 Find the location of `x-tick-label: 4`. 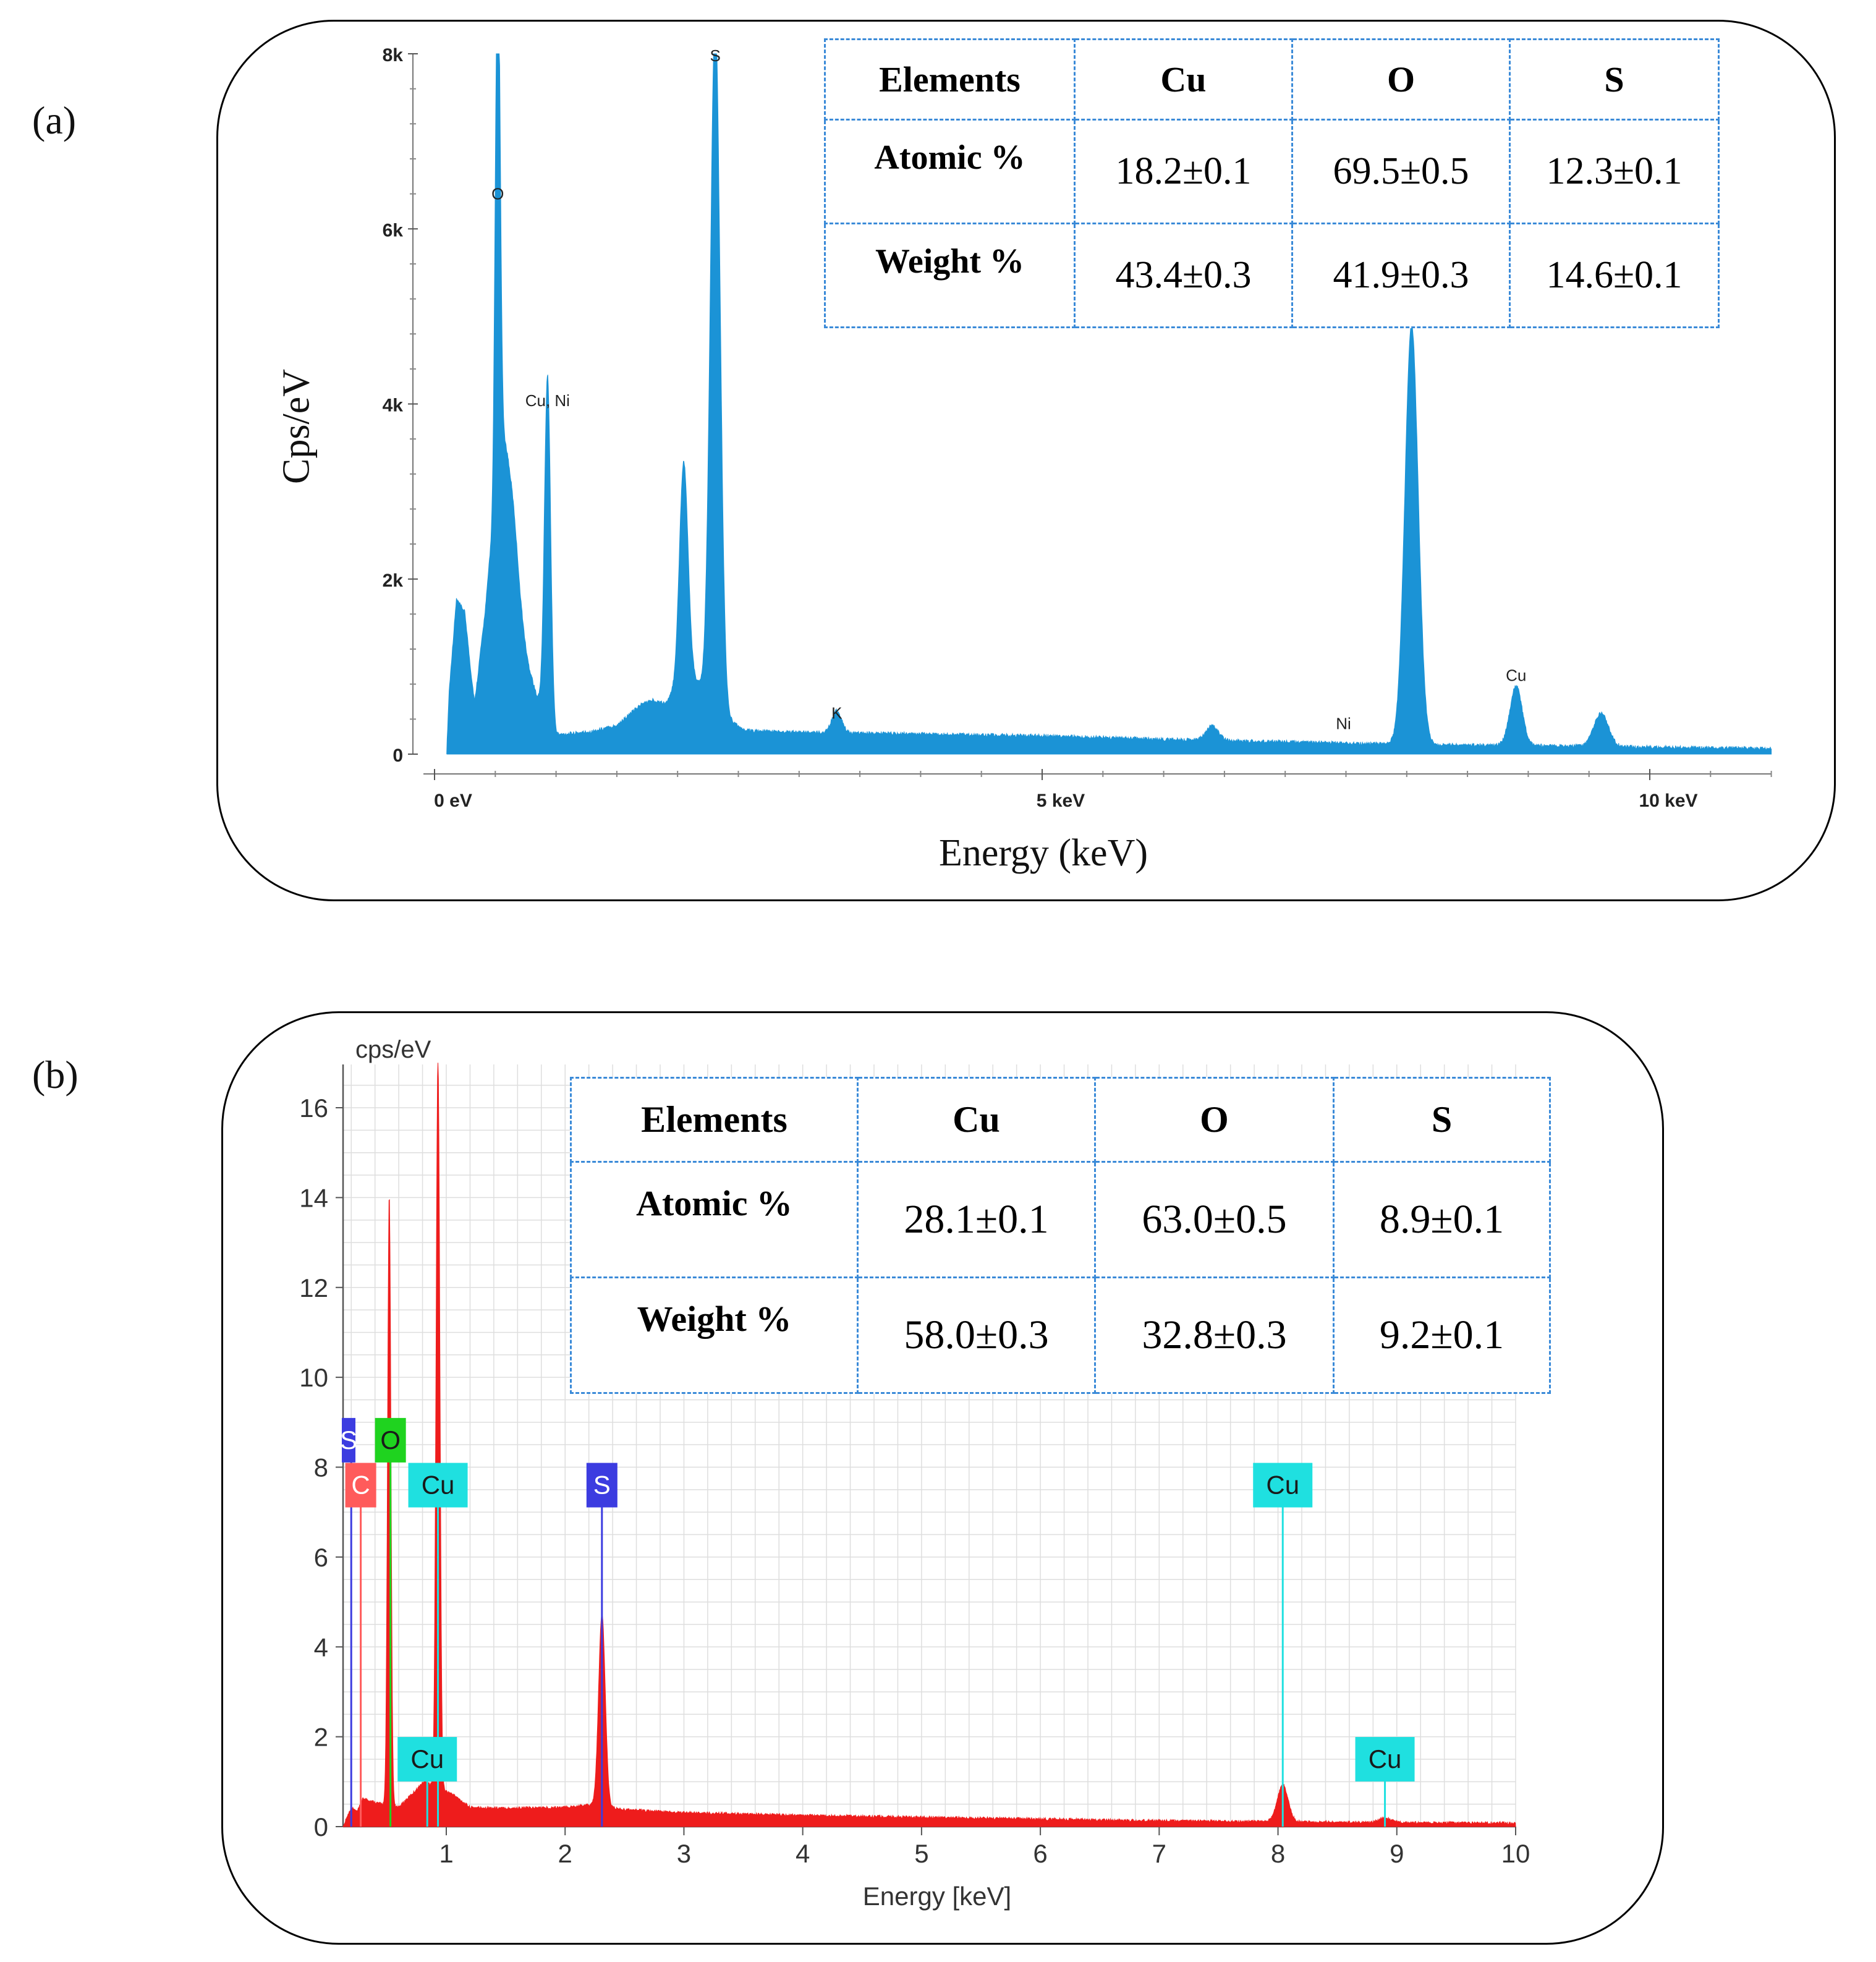

x-tick-label: 4 is located at coordinates (803, 1853).